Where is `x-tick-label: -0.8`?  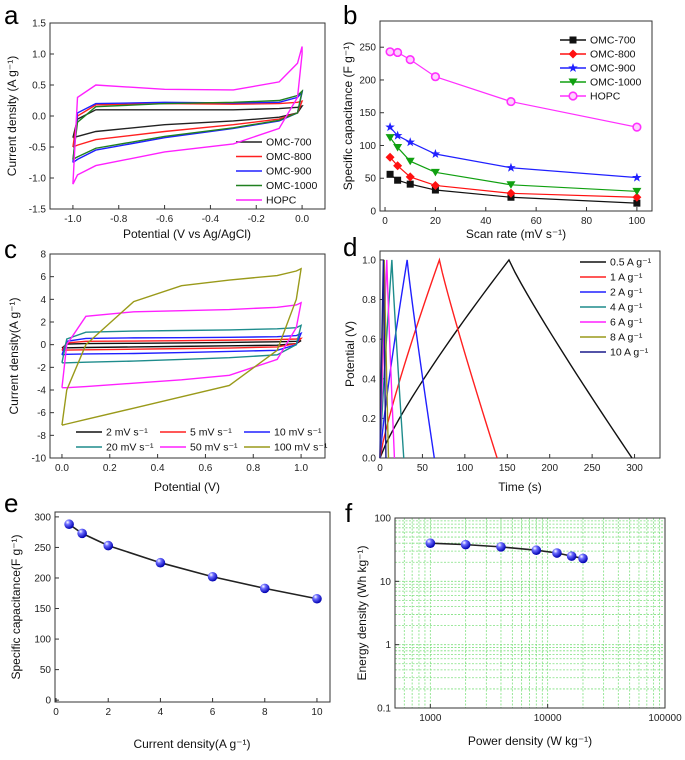 x-tick-label: -0.8 is located at coordinates (119, 219).